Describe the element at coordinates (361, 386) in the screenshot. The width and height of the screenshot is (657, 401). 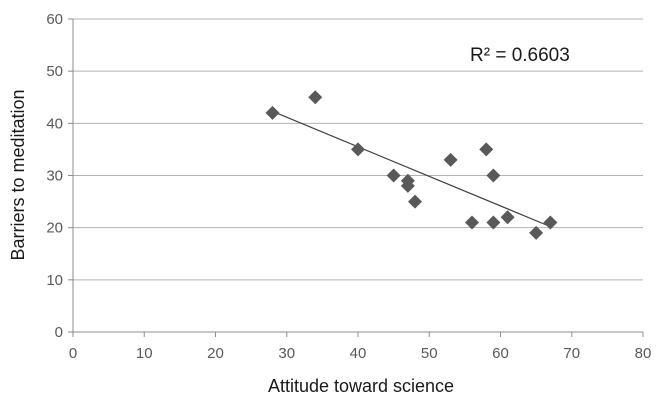
I see `x-axis-title: Attitude toward science` at that location.